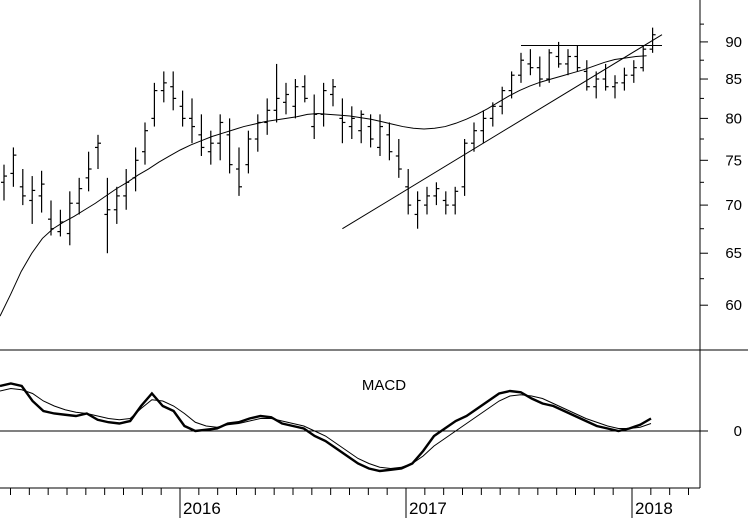  What do you see at coordinates (202, 508) in the screenshot?
I see `year-label: 2016` at bounding box center [202, 508].